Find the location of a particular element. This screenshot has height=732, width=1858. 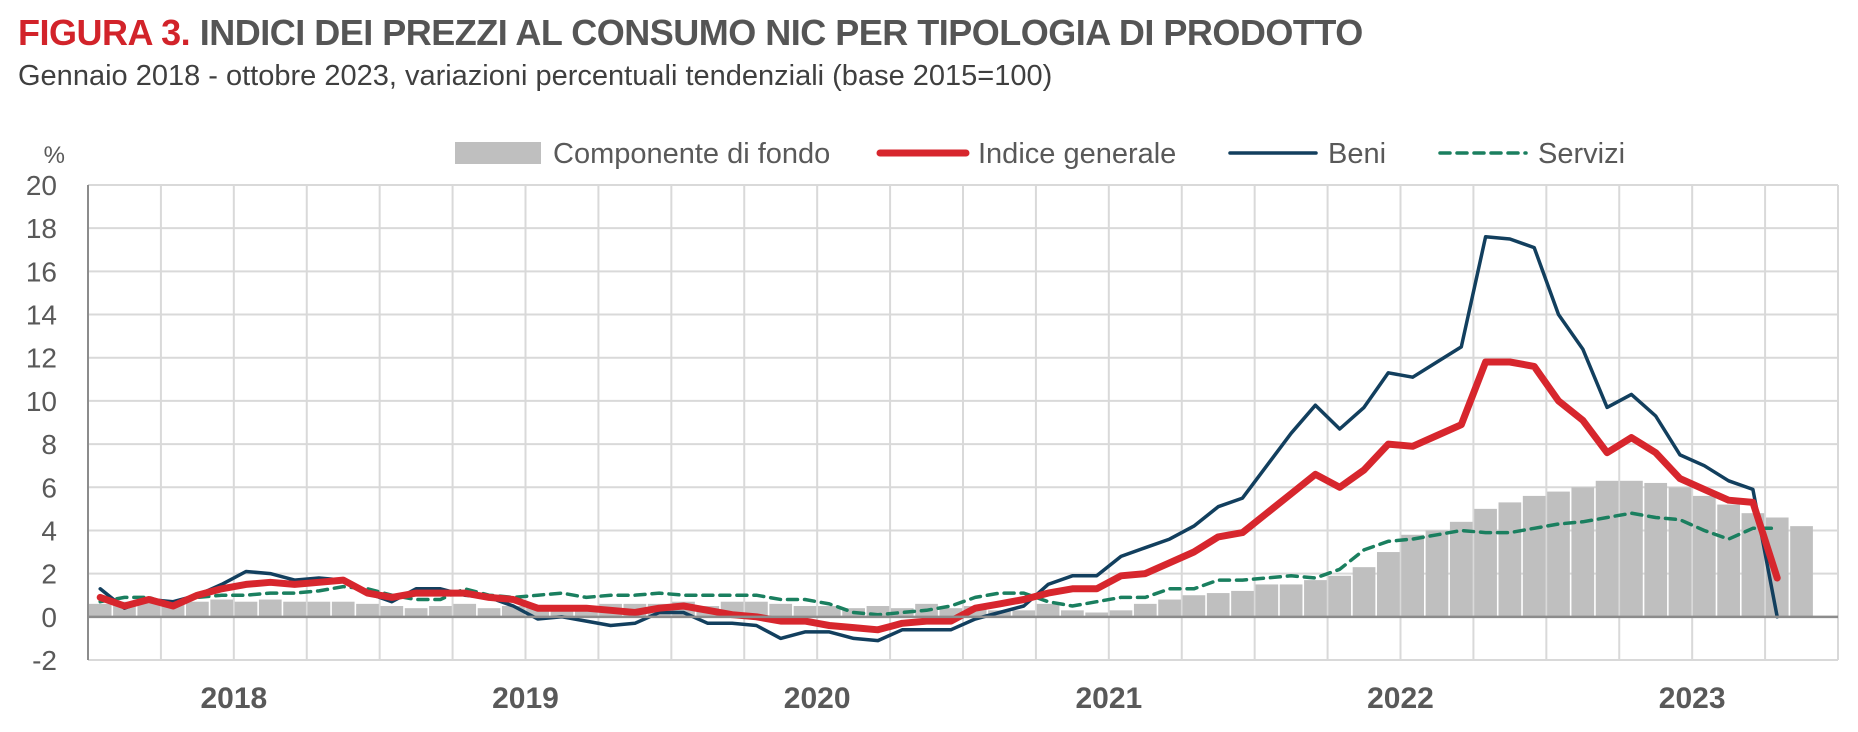

y-tick-label: 2 is located at coordinates (49, 574).